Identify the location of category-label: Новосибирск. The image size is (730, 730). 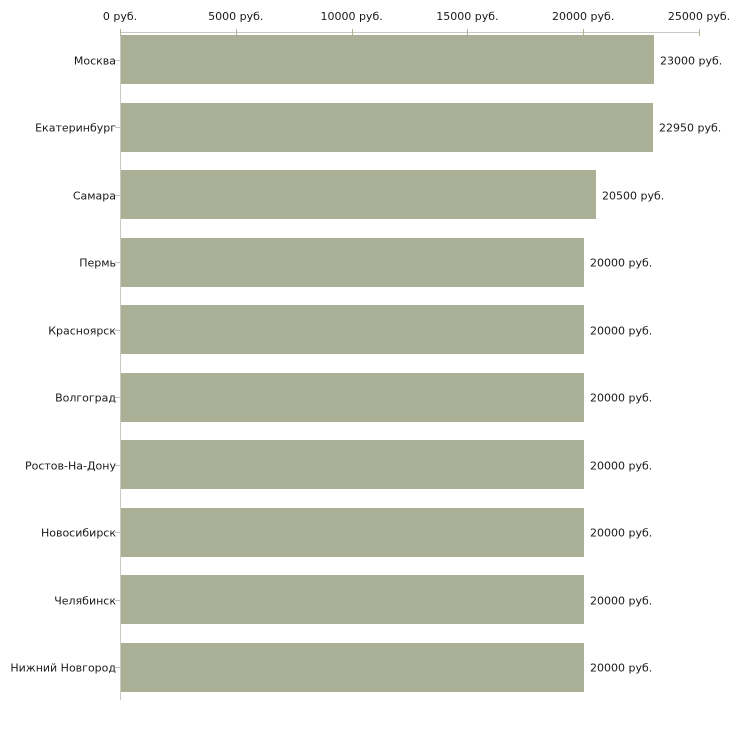
(78, 533).